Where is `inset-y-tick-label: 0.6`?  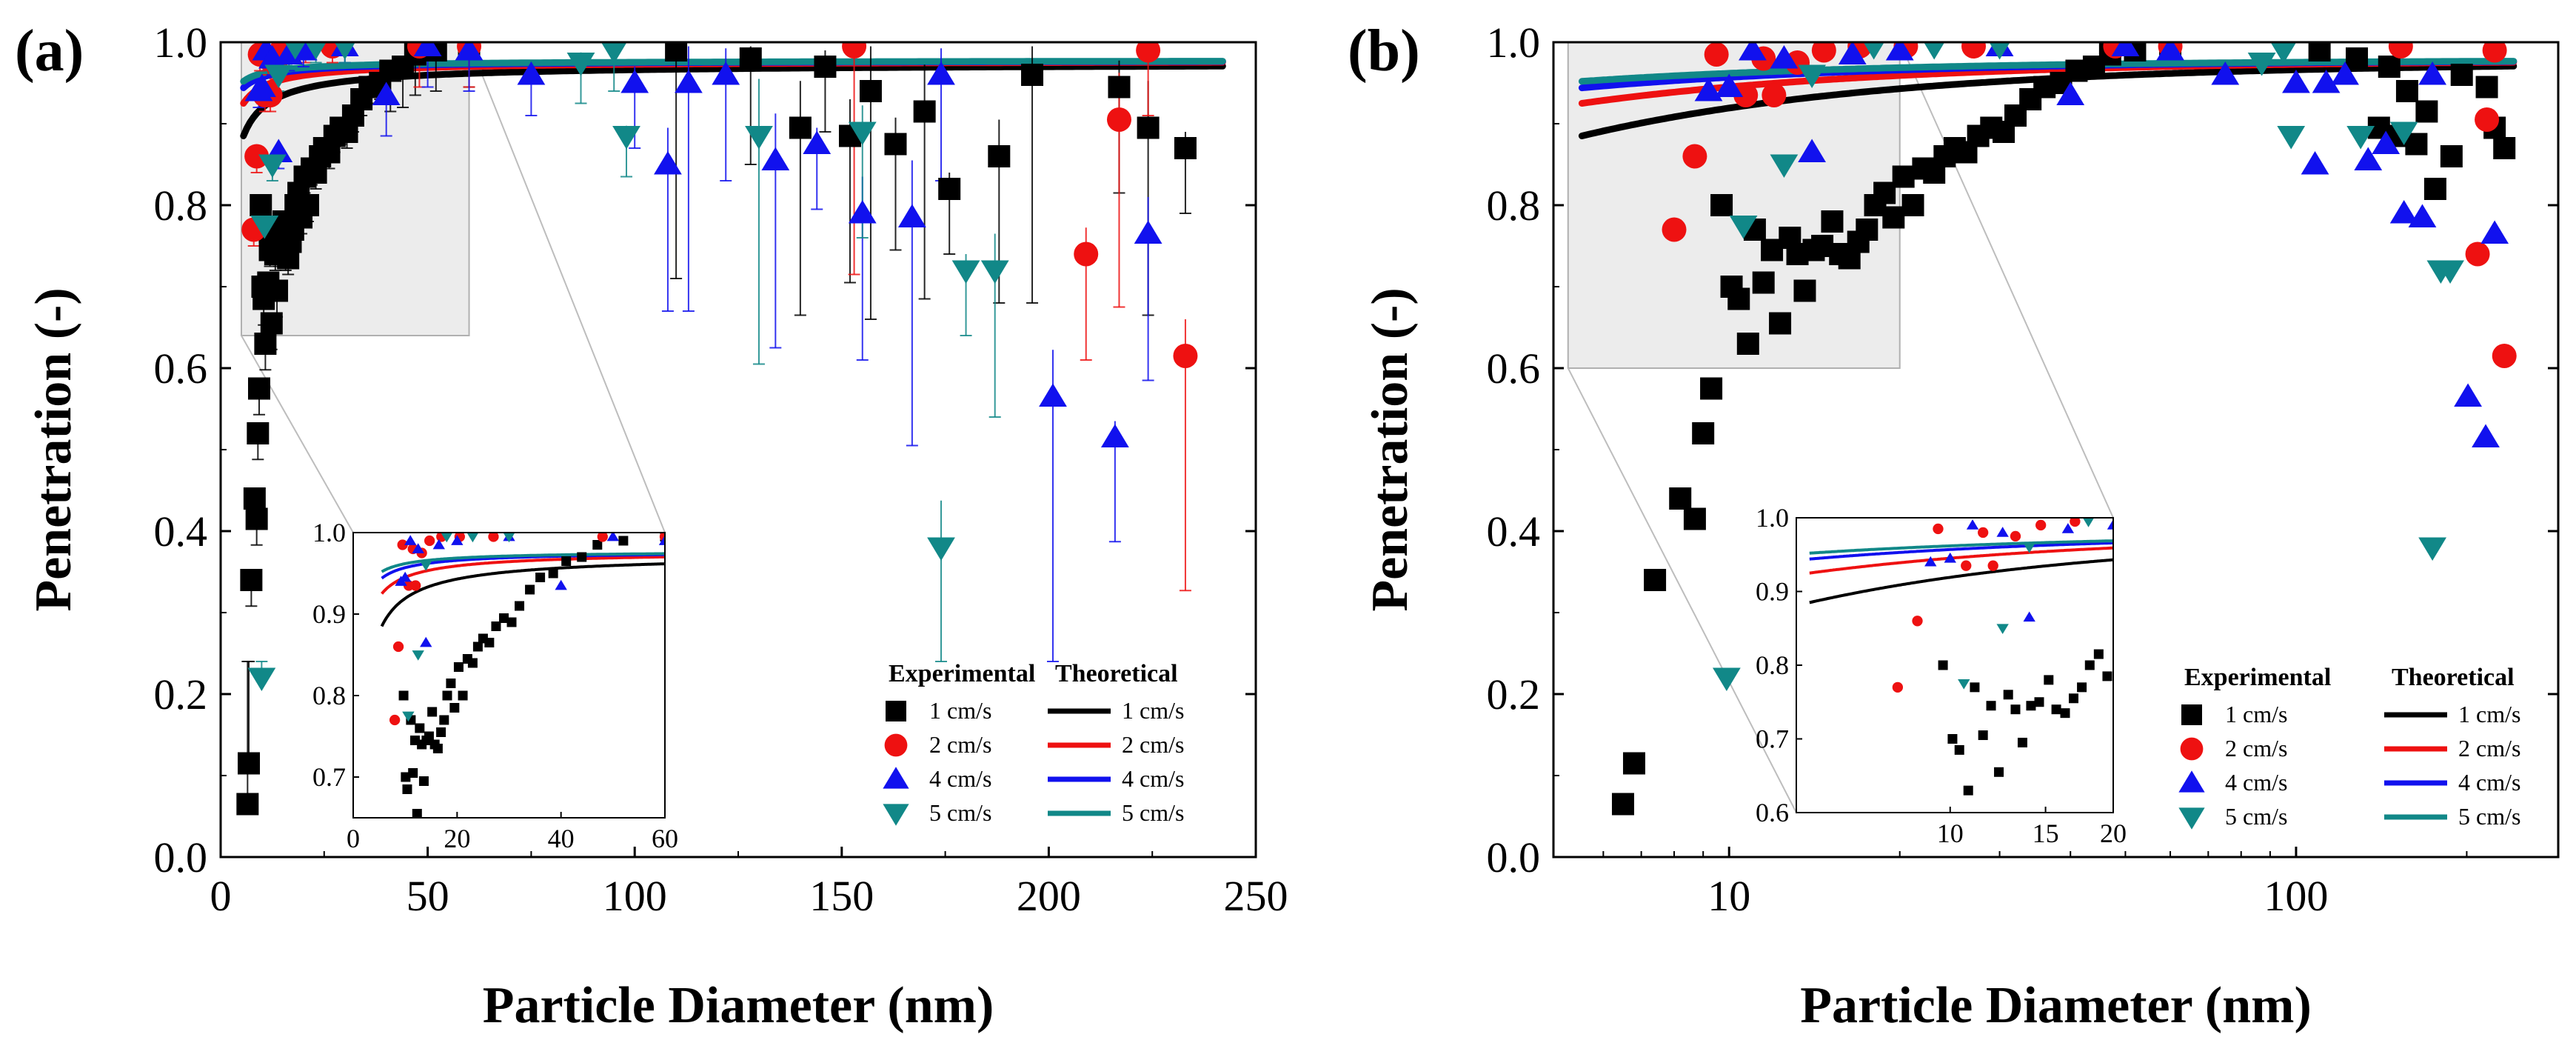
inset-y-tick-label: 0.6 is located at coordinates (1772, 812).